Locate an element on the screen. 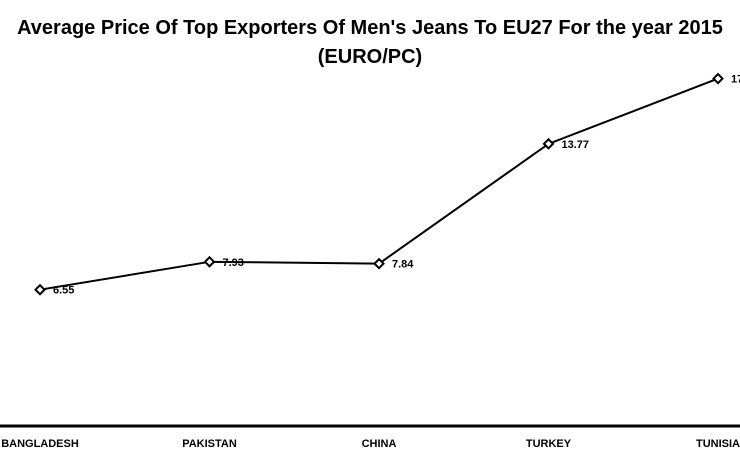  data-label: 13.77 is located at coordinates (576, 145).